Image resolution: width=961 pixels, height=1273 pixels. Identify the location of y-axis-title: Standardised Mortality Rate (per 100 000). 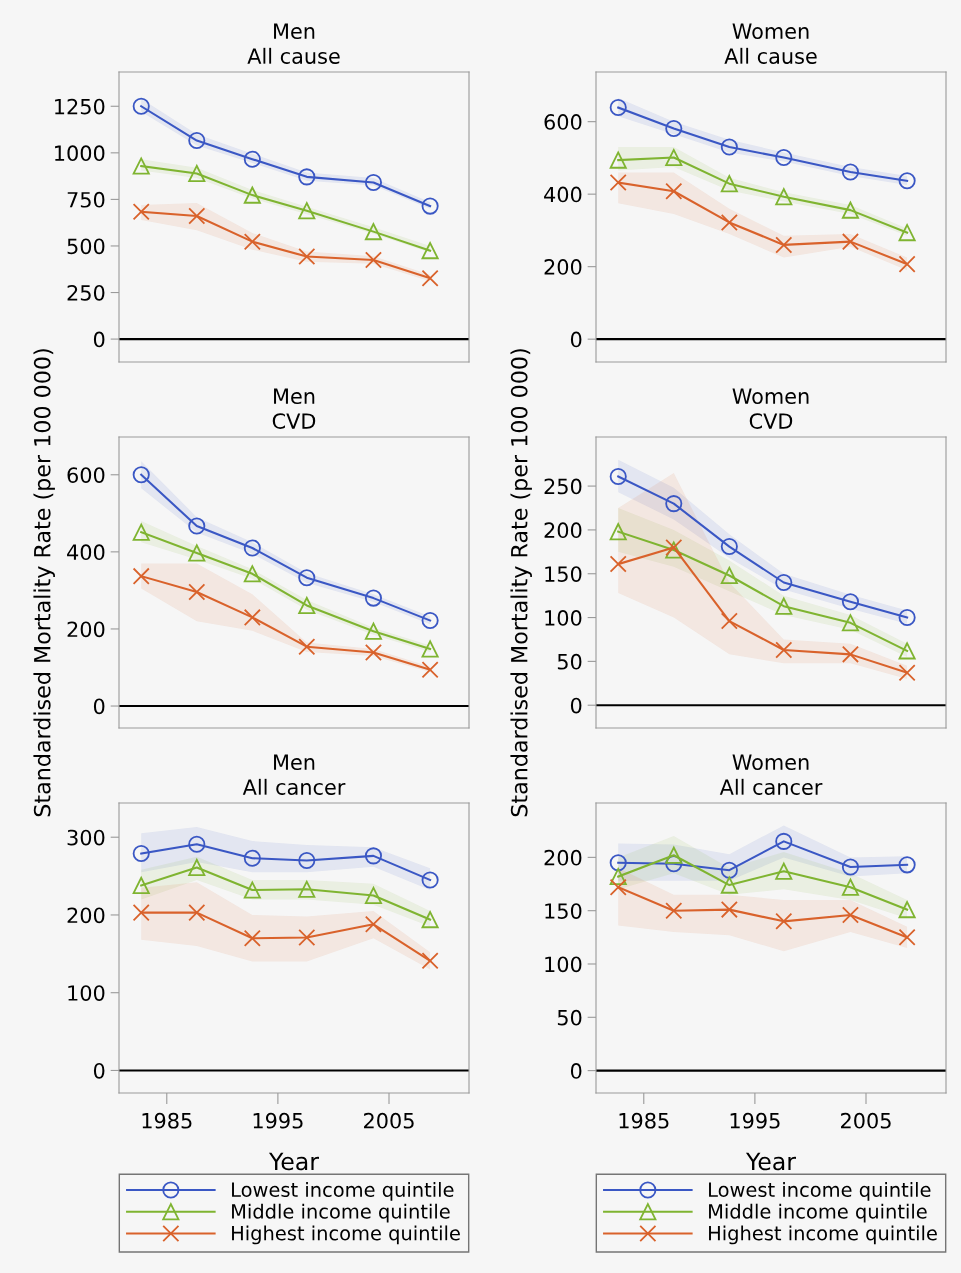
(521, 583).